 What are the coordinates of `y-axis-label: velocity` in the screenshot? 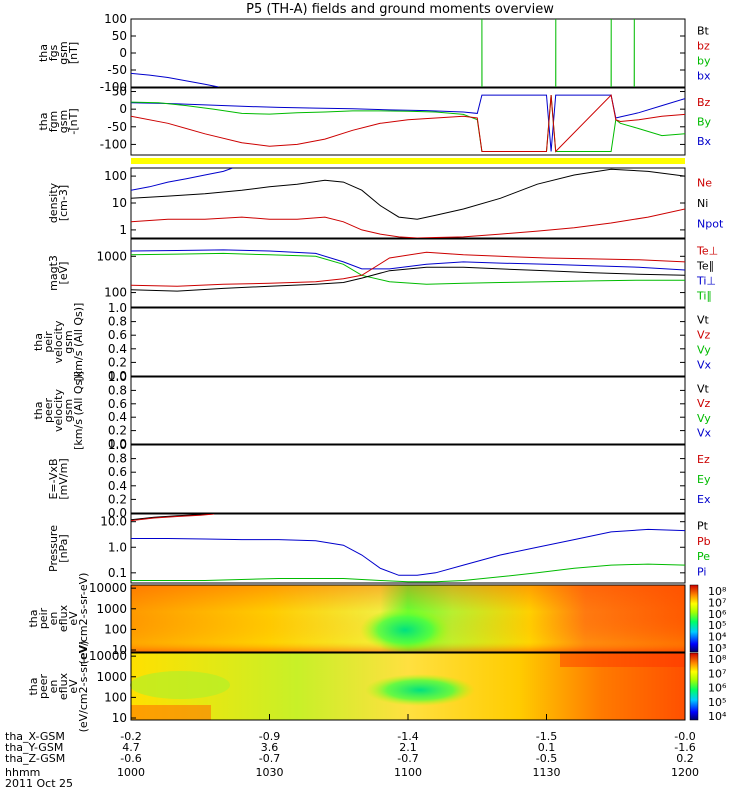 It's located at (58, 410).